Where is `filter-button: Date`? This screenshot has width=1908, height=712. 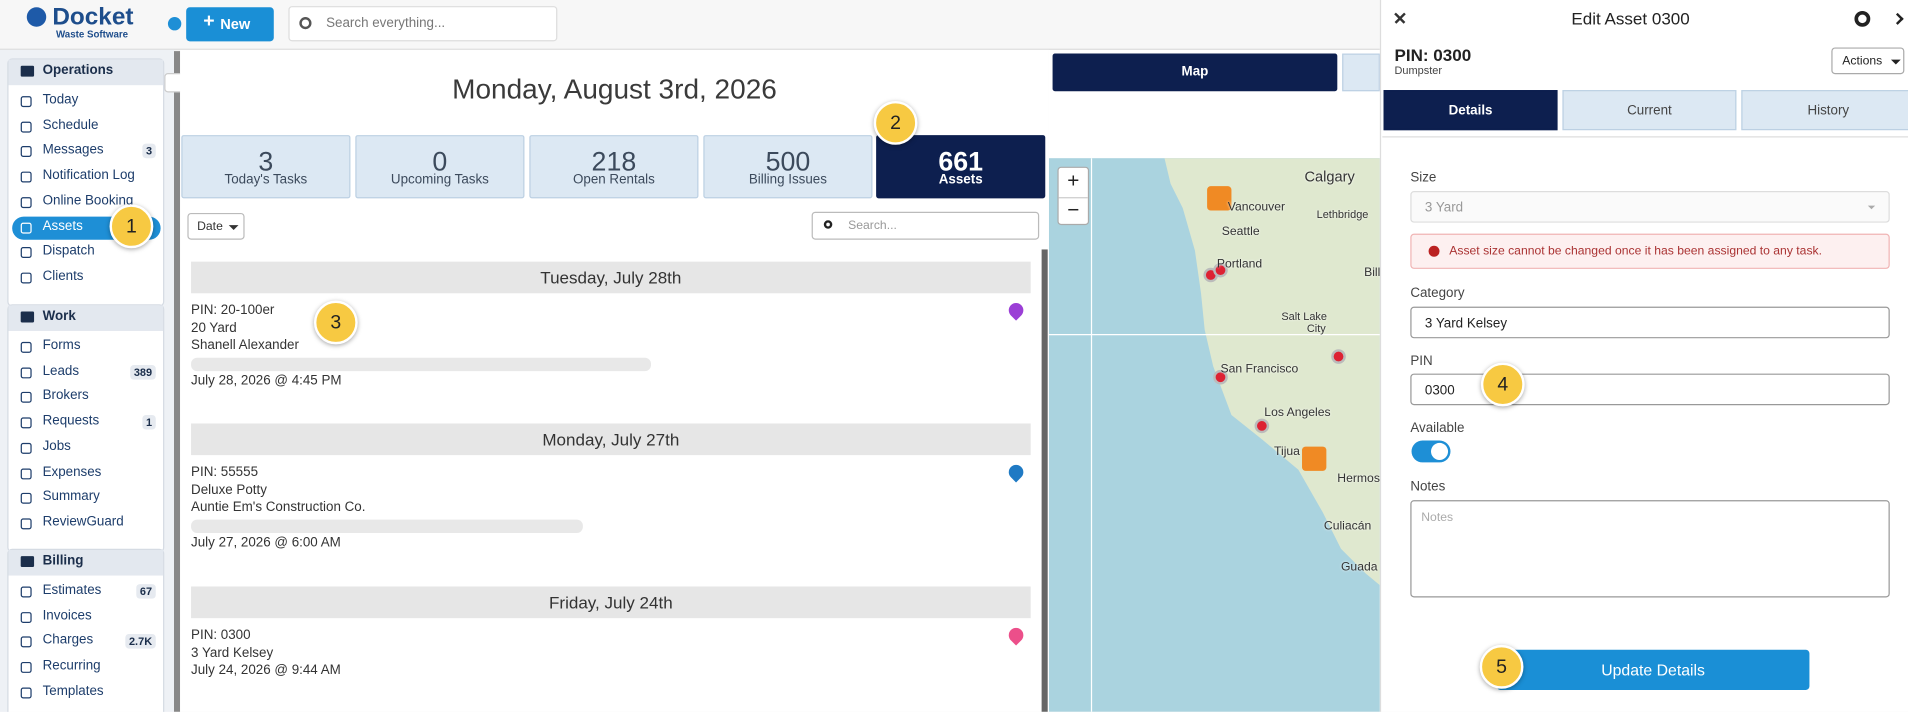 filter-button: Date is located at coordinates (216, 226).